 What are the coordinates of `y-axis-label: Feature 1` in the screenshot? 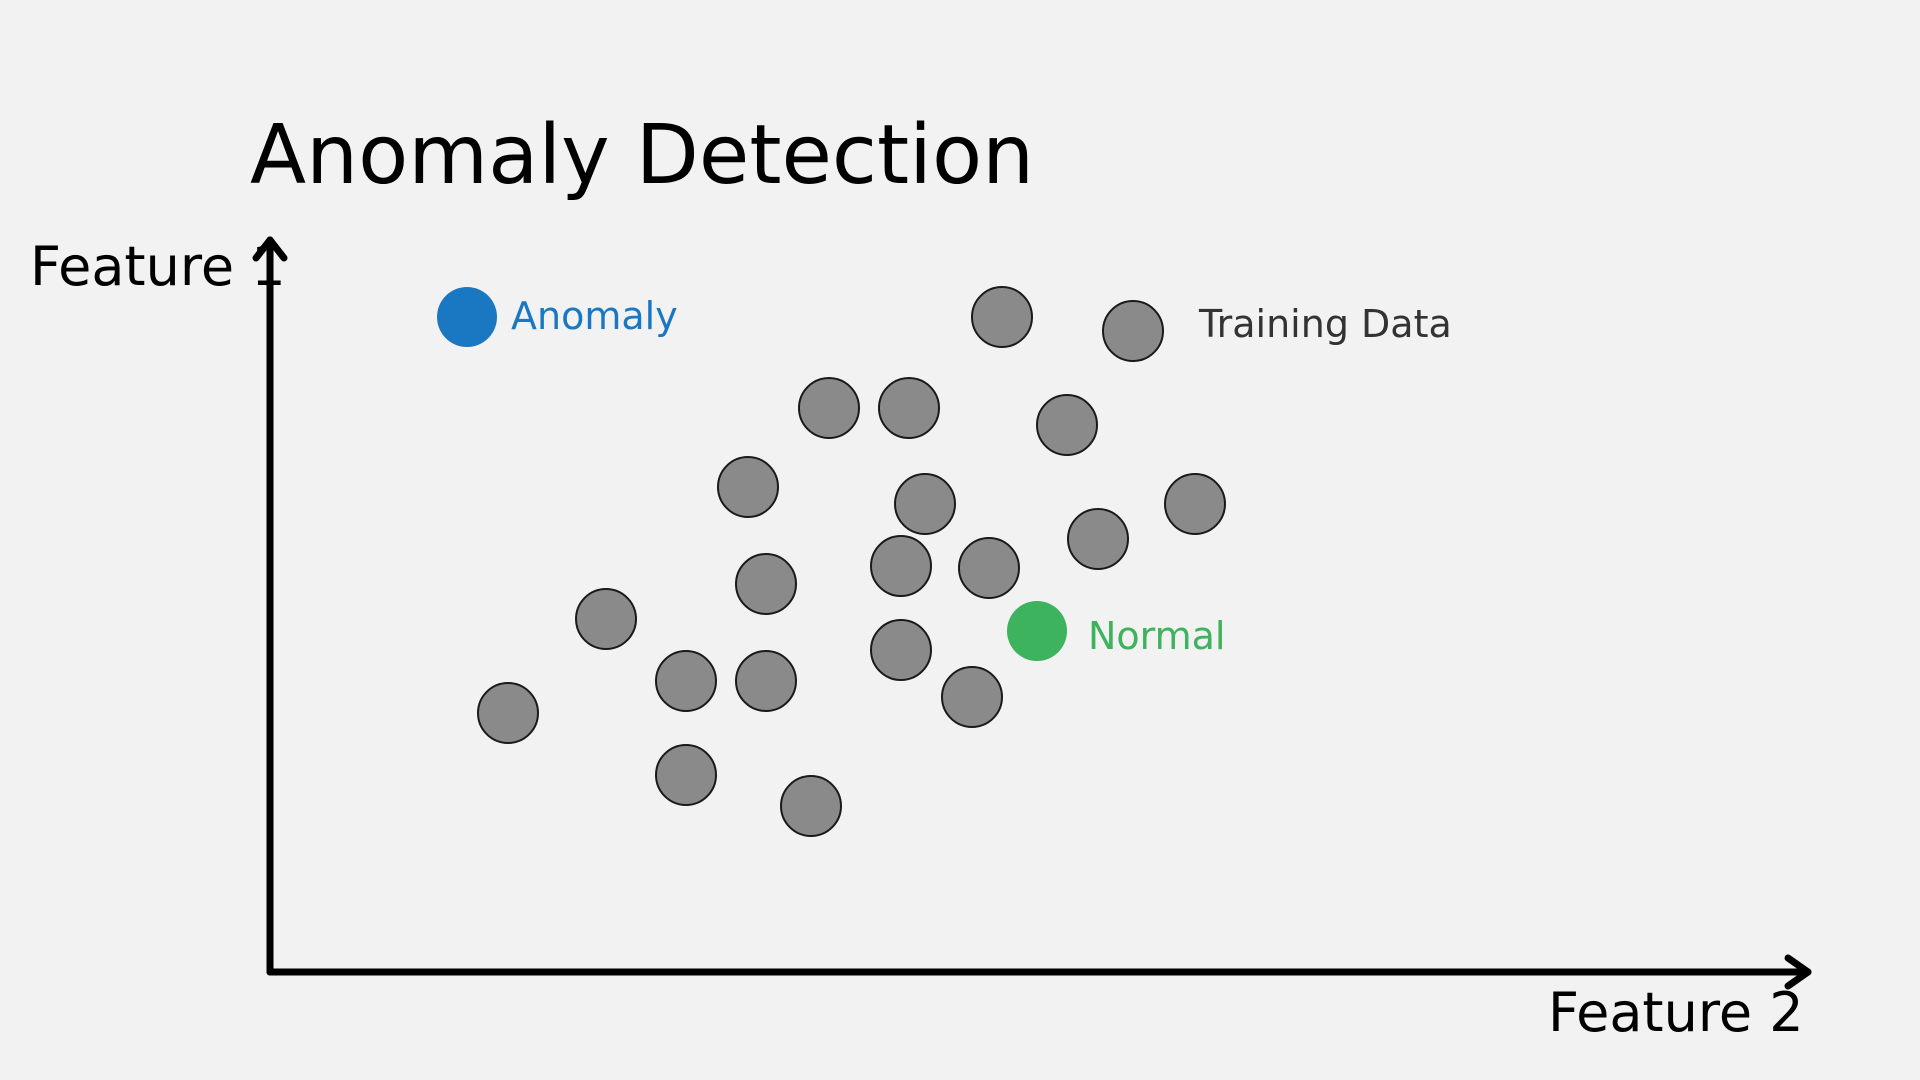 It's located at (158, 266).